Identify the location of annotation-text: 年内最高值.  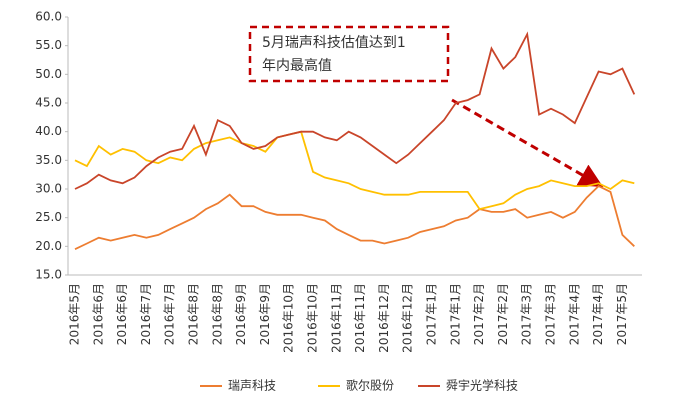
(297, 65).